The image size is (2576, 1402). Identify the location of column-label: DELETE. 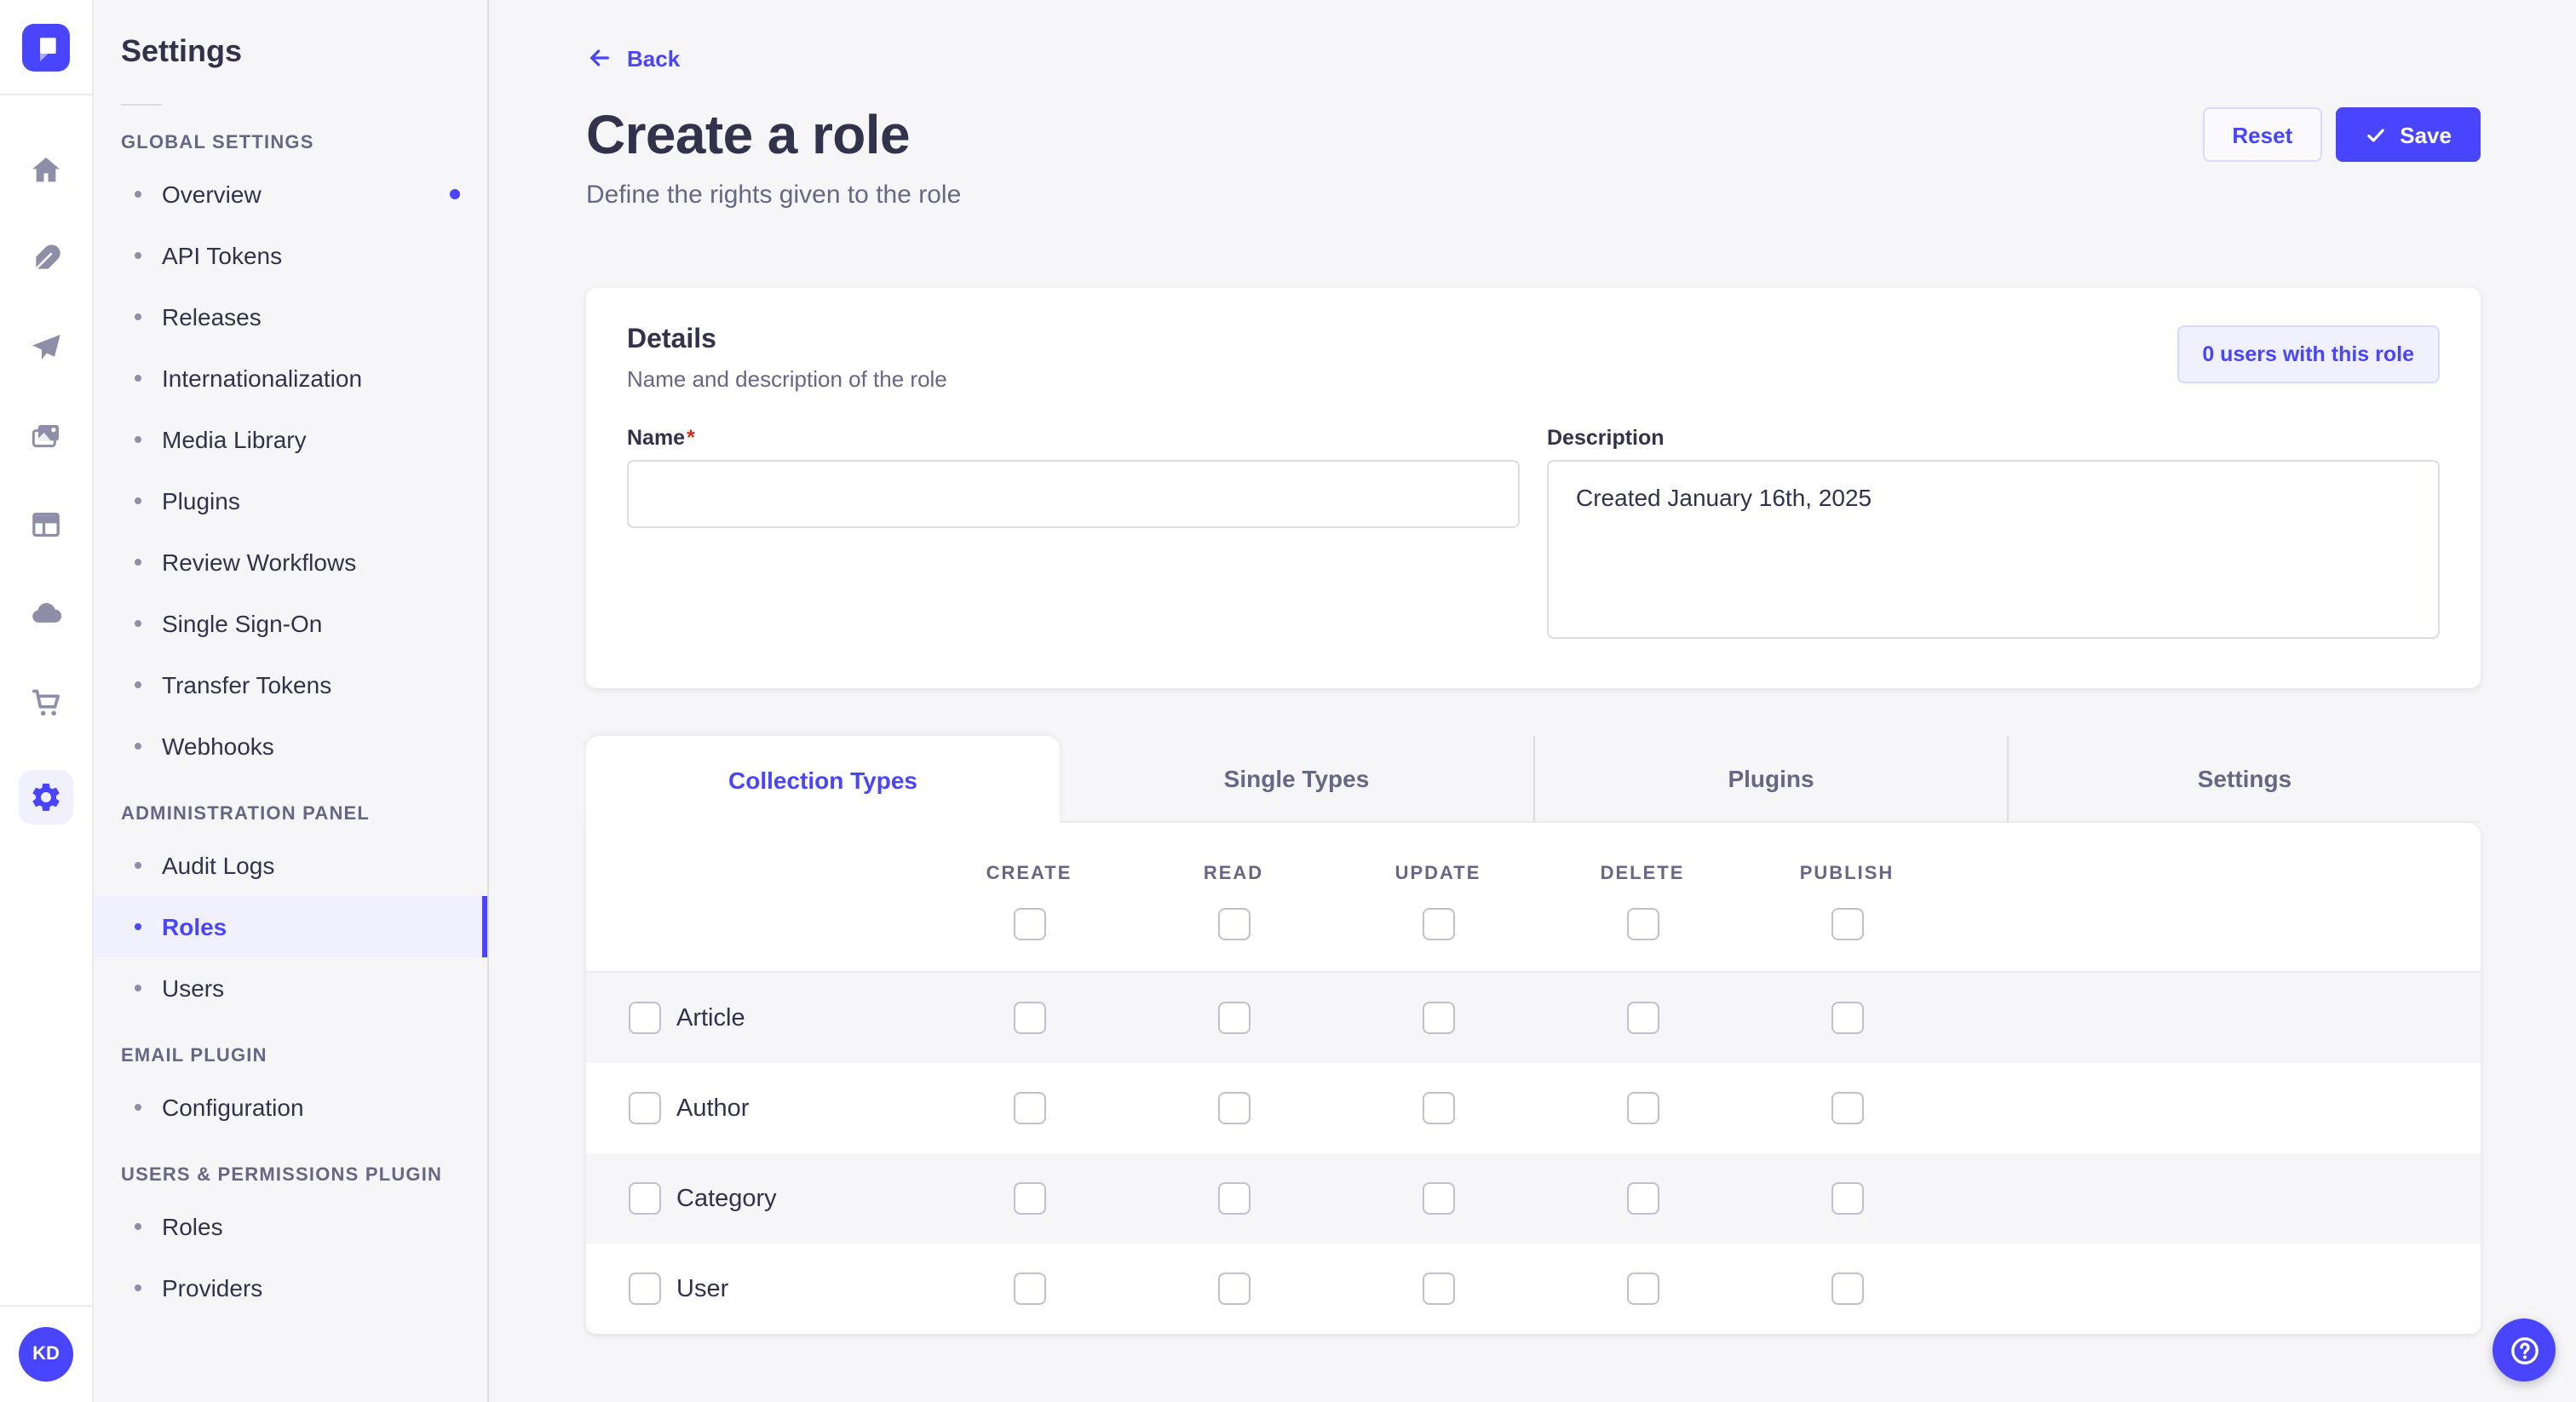
(1643, 874).